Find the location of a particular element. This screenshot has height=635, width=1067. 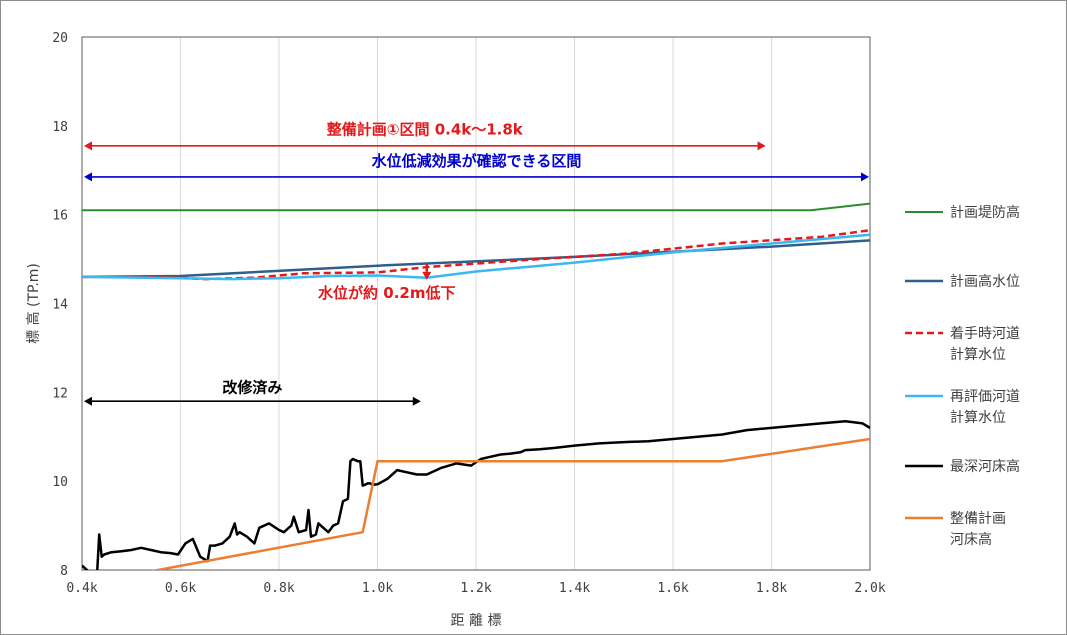

y-tick-label: 16 is located at coordinates (60, 216).